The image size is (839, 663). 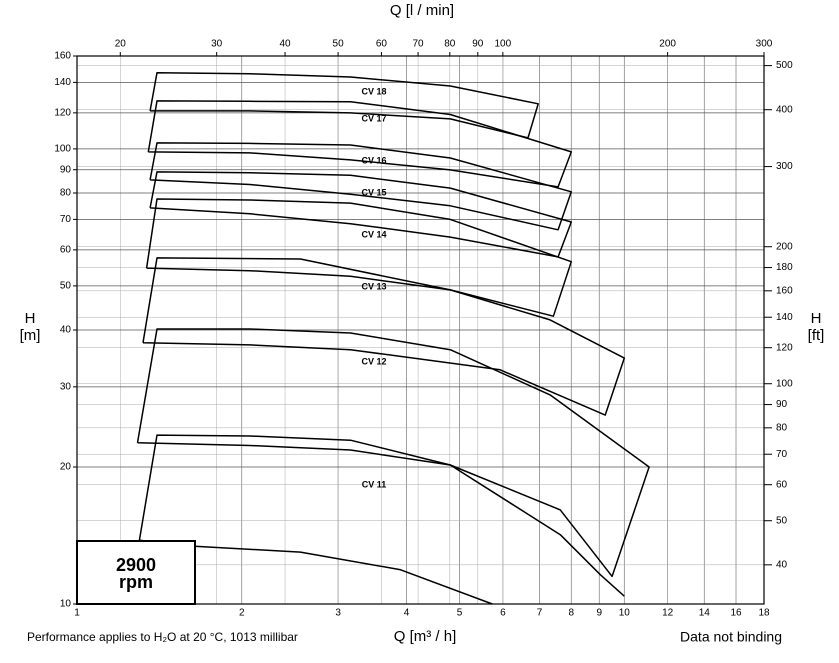 I want to click on curve-label: CV 18, so click(x=373, y=91).